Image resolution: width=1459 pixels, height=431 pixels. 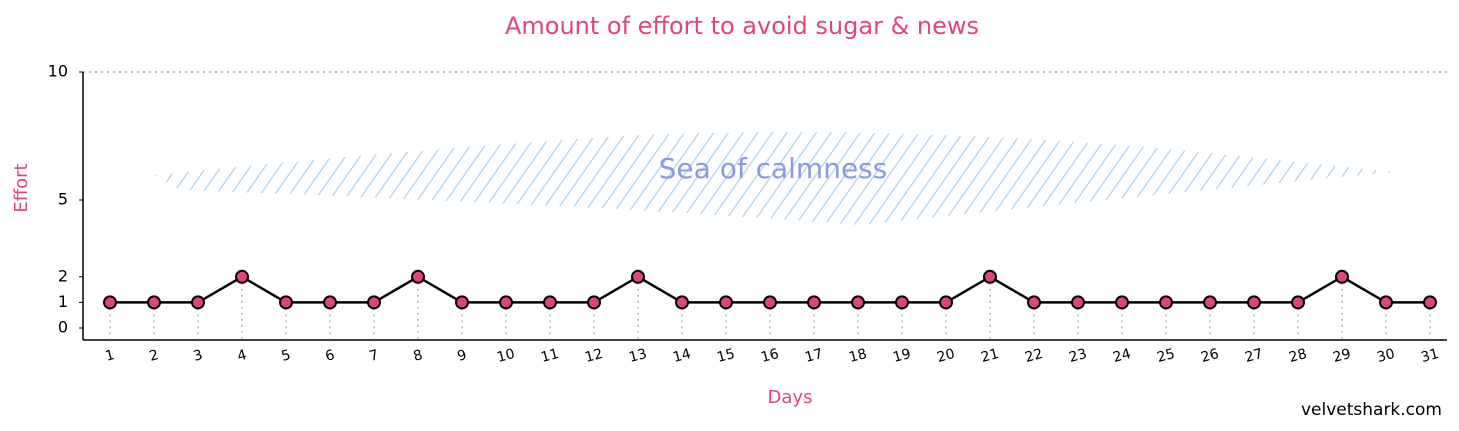 What do you see at coordinates (681, 356) in the screenshot?
I see `x-tick-label: 14` at bounding box center [681, 356].